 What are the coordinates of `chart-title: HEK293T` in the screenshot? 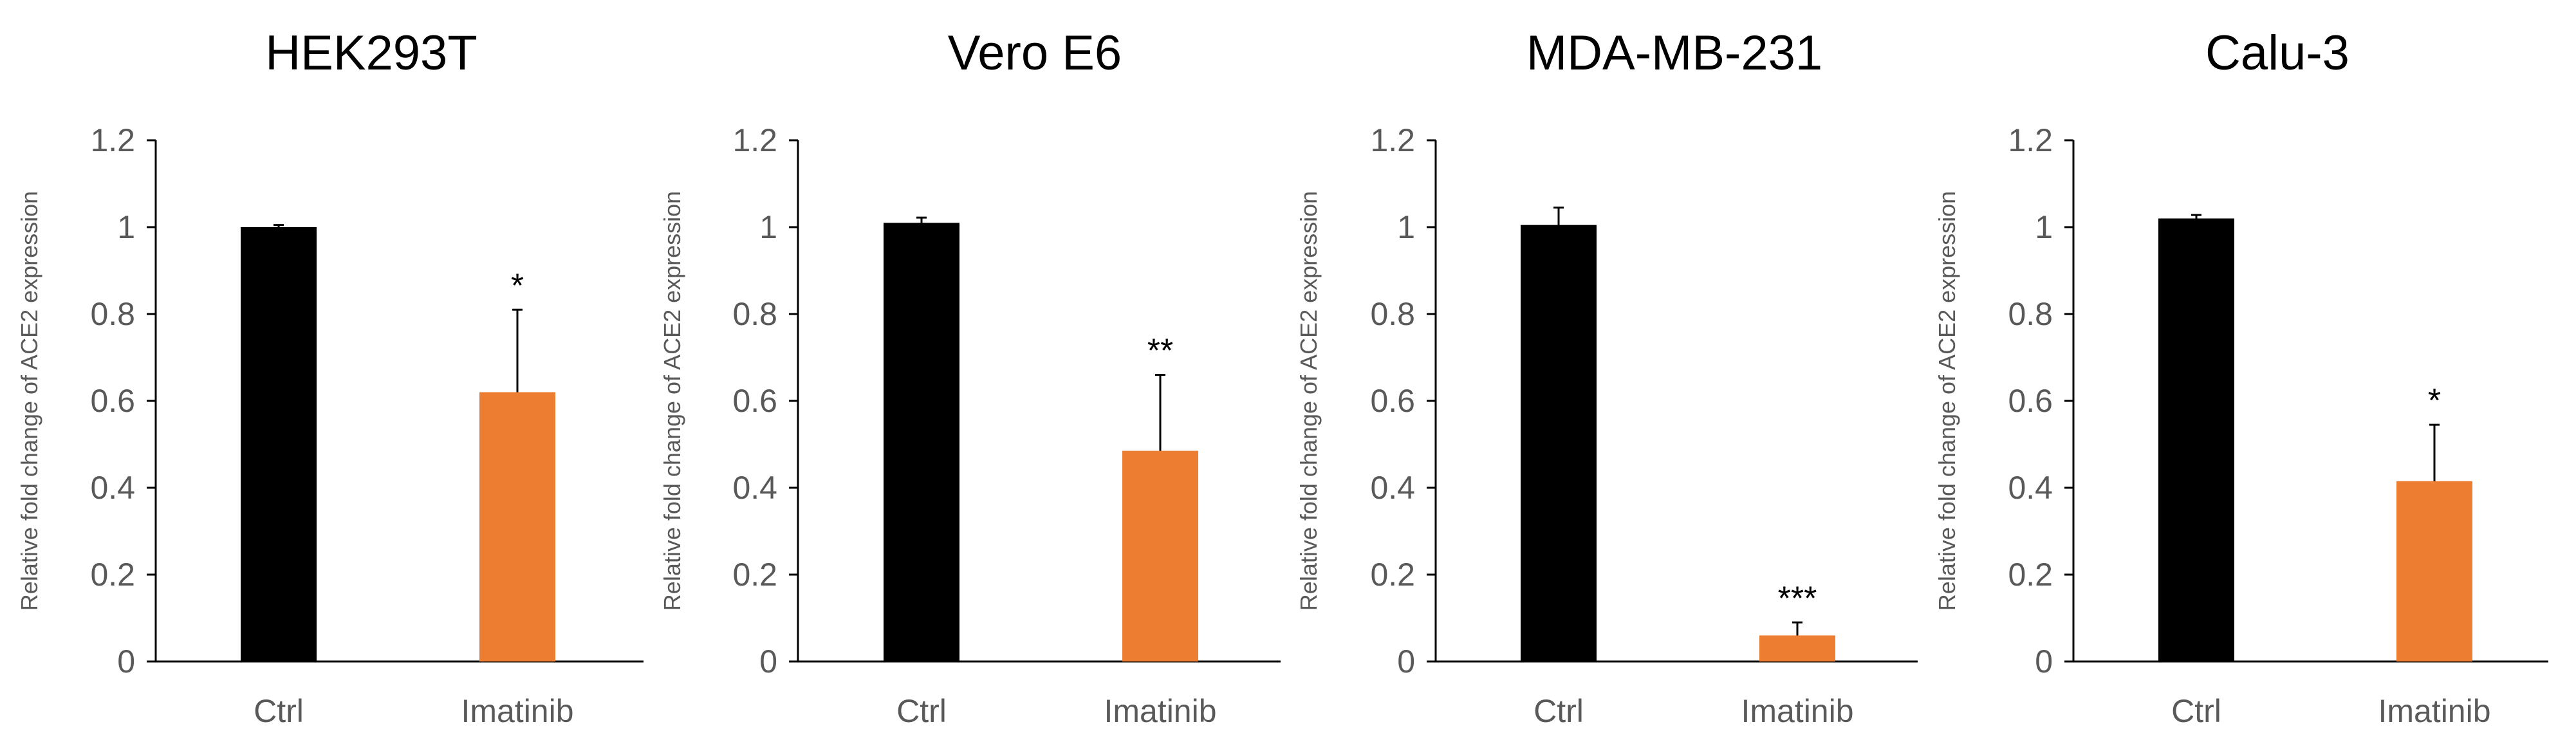 It's located at (371, 53).